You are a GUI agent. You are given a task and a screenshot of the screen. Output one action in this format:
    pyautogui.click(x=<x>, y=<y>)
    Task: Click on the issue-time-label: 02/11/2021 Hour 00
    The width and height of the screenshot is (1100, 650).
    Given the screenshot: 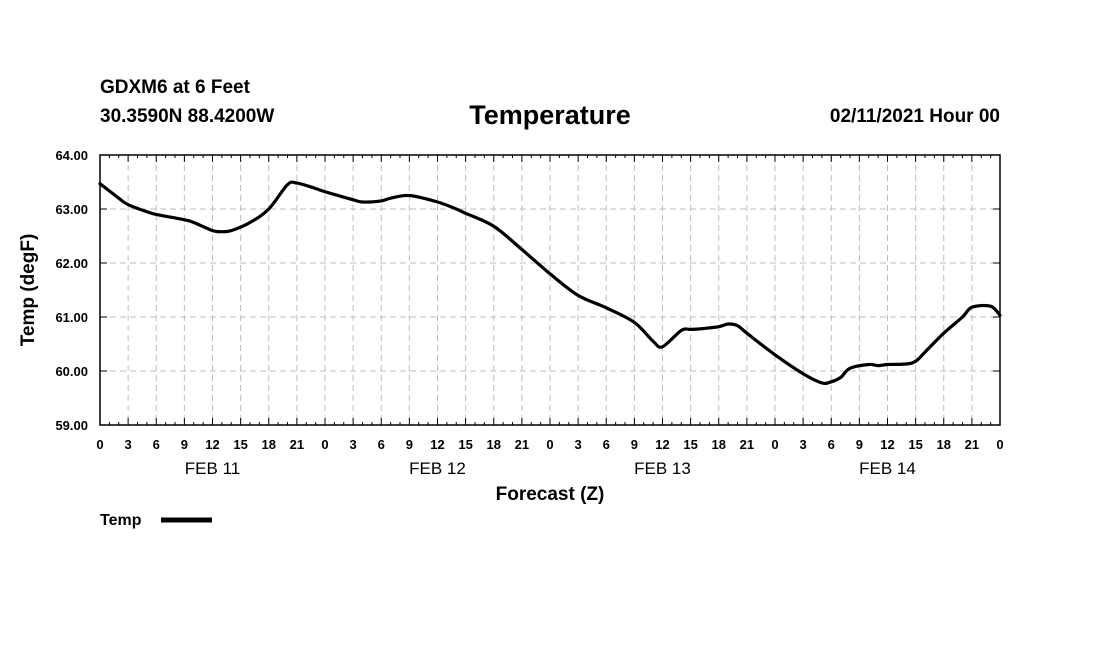 What is the action you would take?
    pyautogui.click(x=914, y=116)
    